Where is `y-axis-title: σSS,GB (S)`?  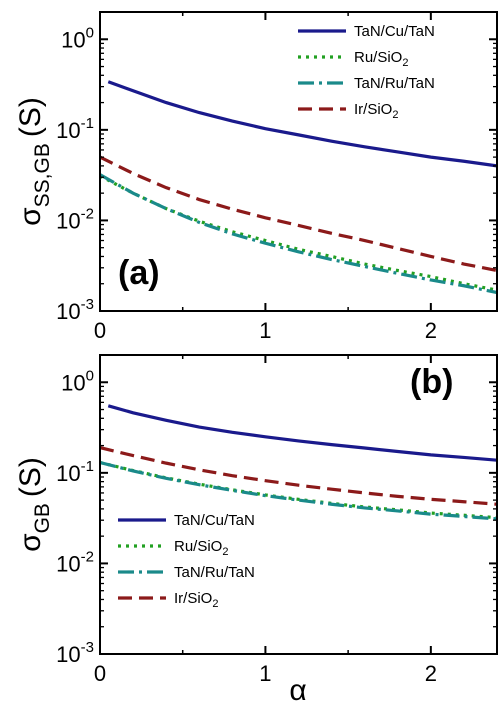 y-axis-title: σSS,GB (S) is located at coordinates (34, 161).